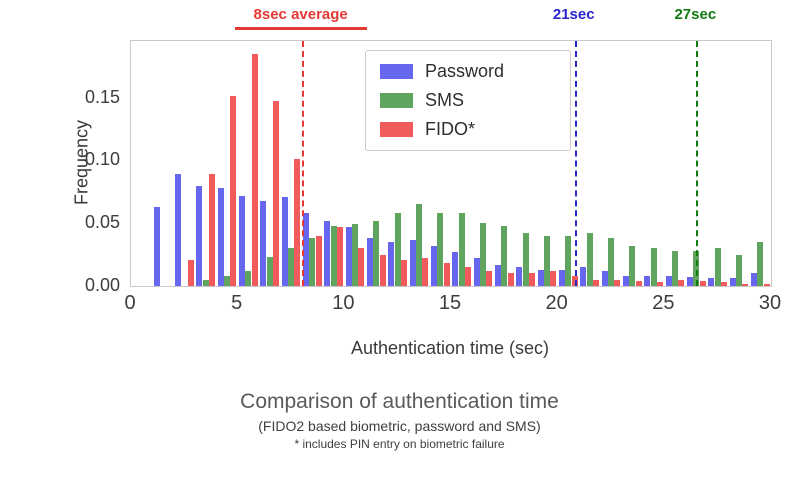 Image resolution: width=799 pixels, height=478 pixels. Describe the element at coordinates (391, 264) in the screenshot. I see `bar-password-12.5` at that location.